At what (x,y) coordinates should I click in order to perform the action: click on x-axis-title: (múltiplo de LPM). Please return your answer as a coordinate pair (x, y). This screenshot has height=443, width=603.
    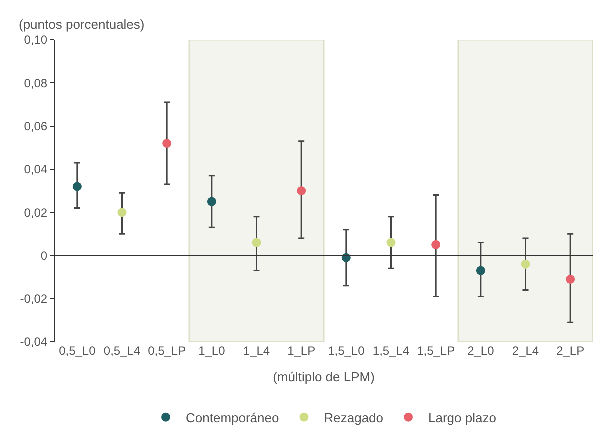
    Looking at the image, I should click on (324, 377).